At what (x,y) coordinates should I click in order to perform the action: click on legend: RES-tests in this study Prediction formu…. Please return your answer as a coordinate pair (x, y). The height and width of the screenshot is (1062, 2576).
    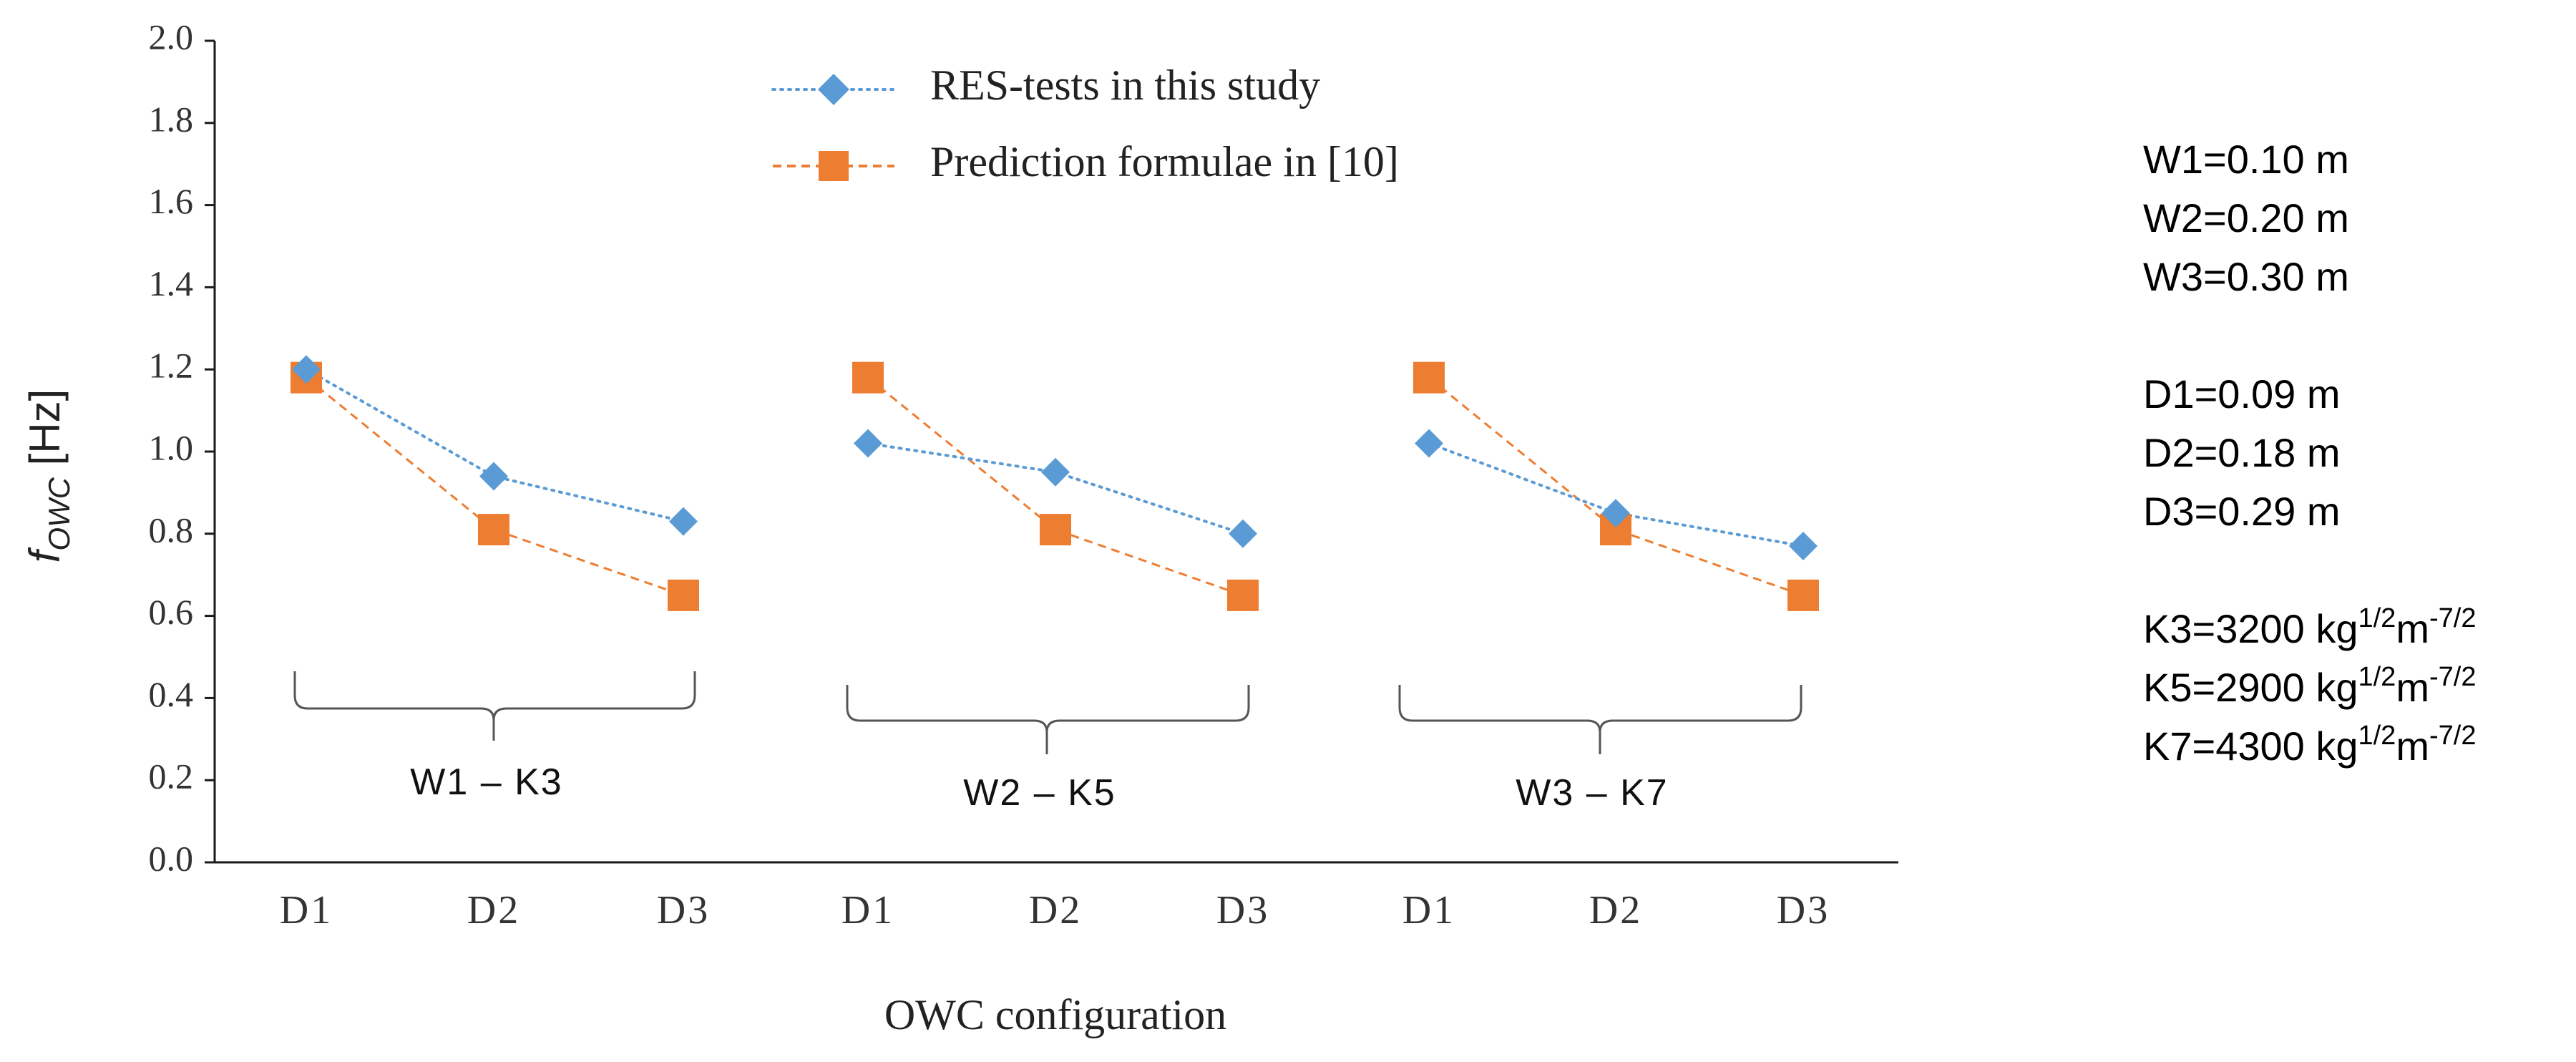
    Looking at the image, I should click on (1085, 123).